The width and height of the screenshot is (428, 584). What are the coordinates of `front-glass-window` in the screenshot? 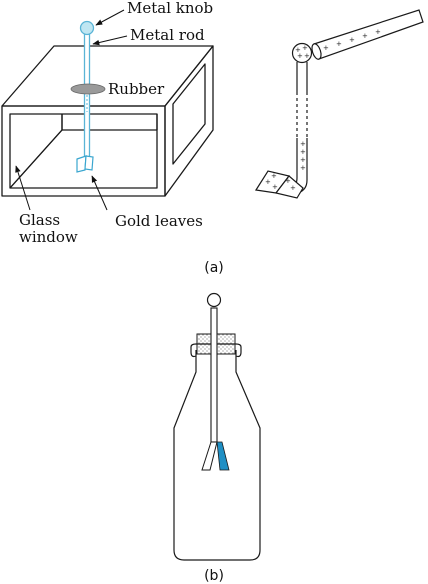 It's located at (83, 151).